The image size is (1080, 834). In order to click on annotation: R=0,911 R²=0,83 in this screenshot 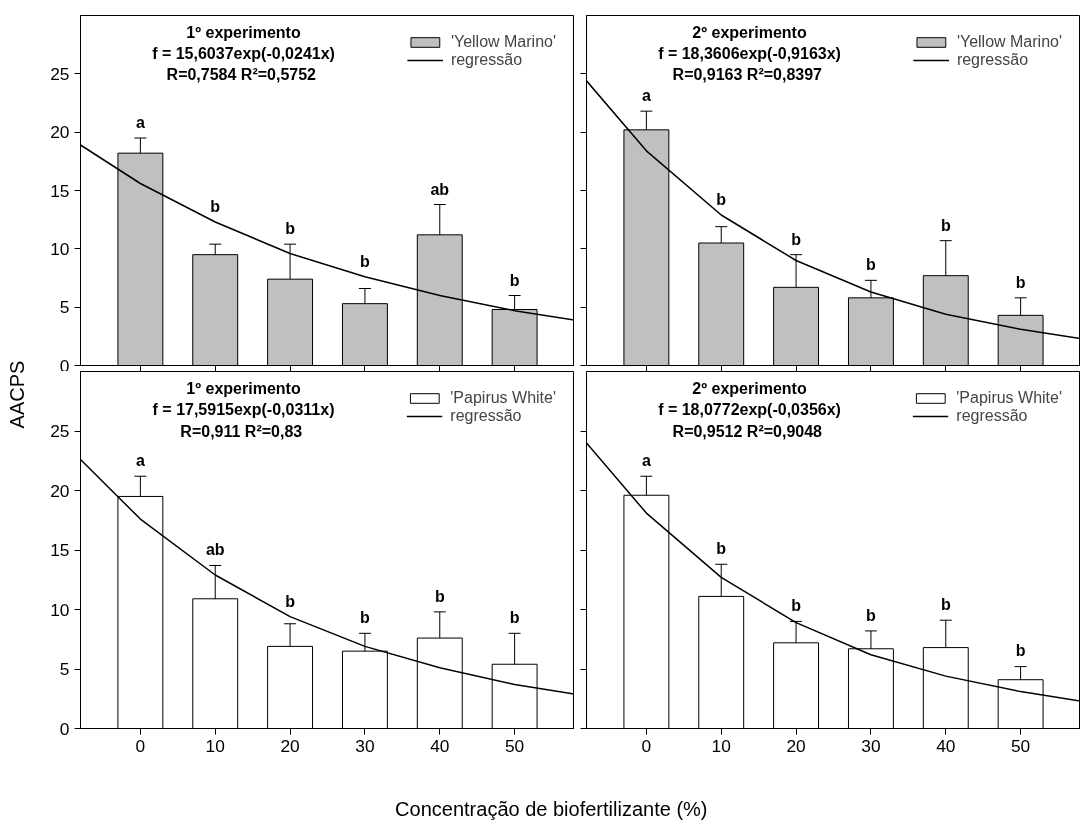, I will do `click(241, 431)`.